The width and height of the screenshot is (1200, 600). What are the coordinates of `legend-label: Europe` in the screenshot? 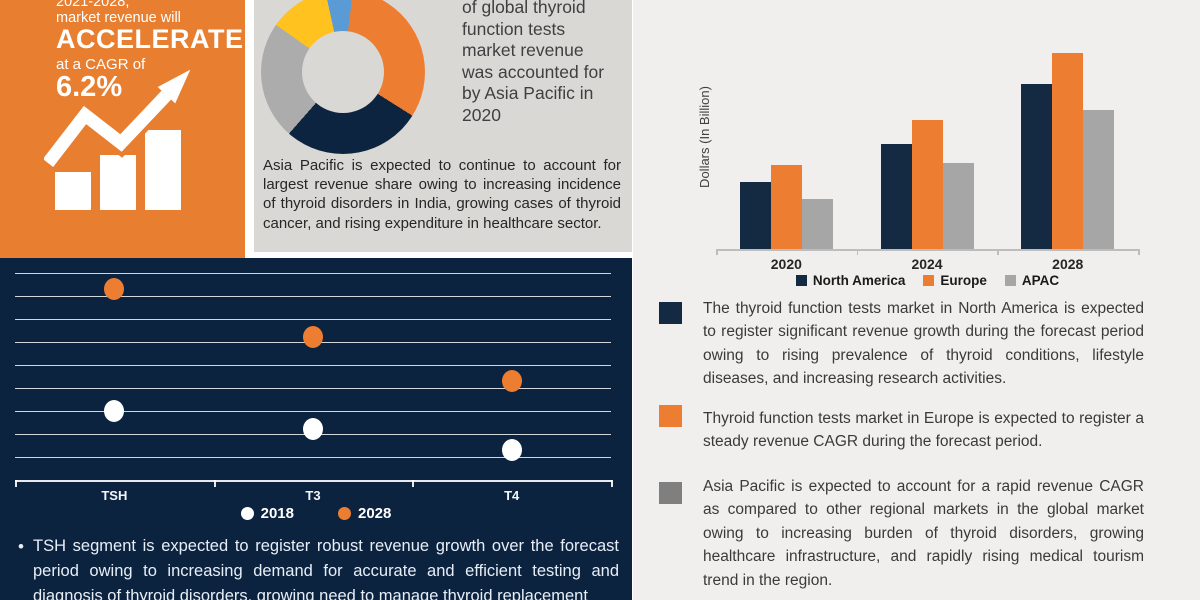 It's located at (963, 280).